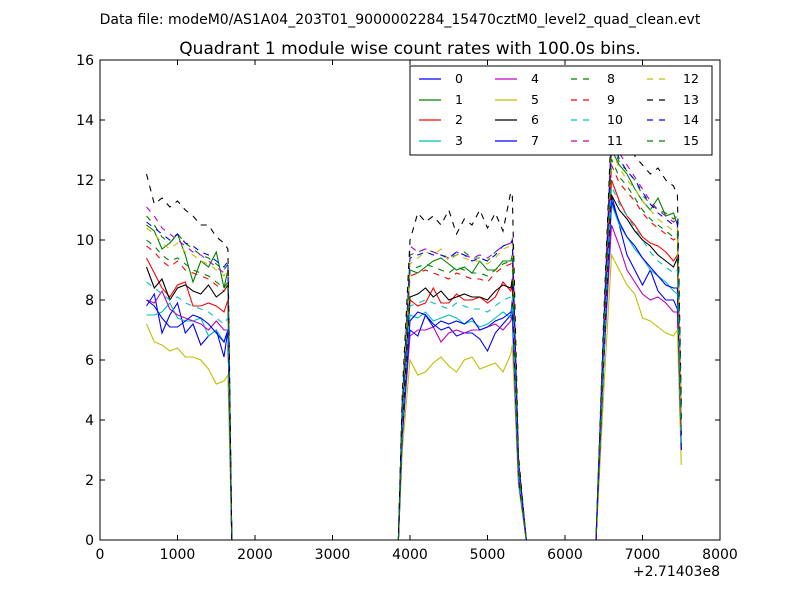 This screenshot has height=600, width=800. Describe the element at coordinates (691, 140) in the screenshot. I see `legend-label-15: 15` at that location.